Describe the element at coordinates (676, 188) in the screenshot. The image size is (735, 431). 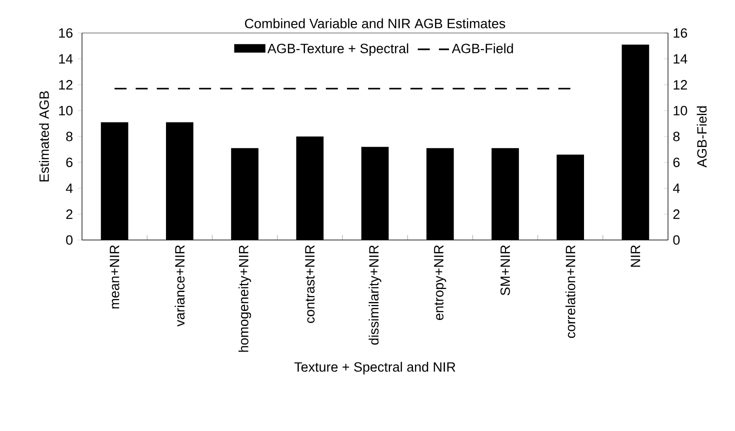
I see `y2-tick-label: 4` at that location.